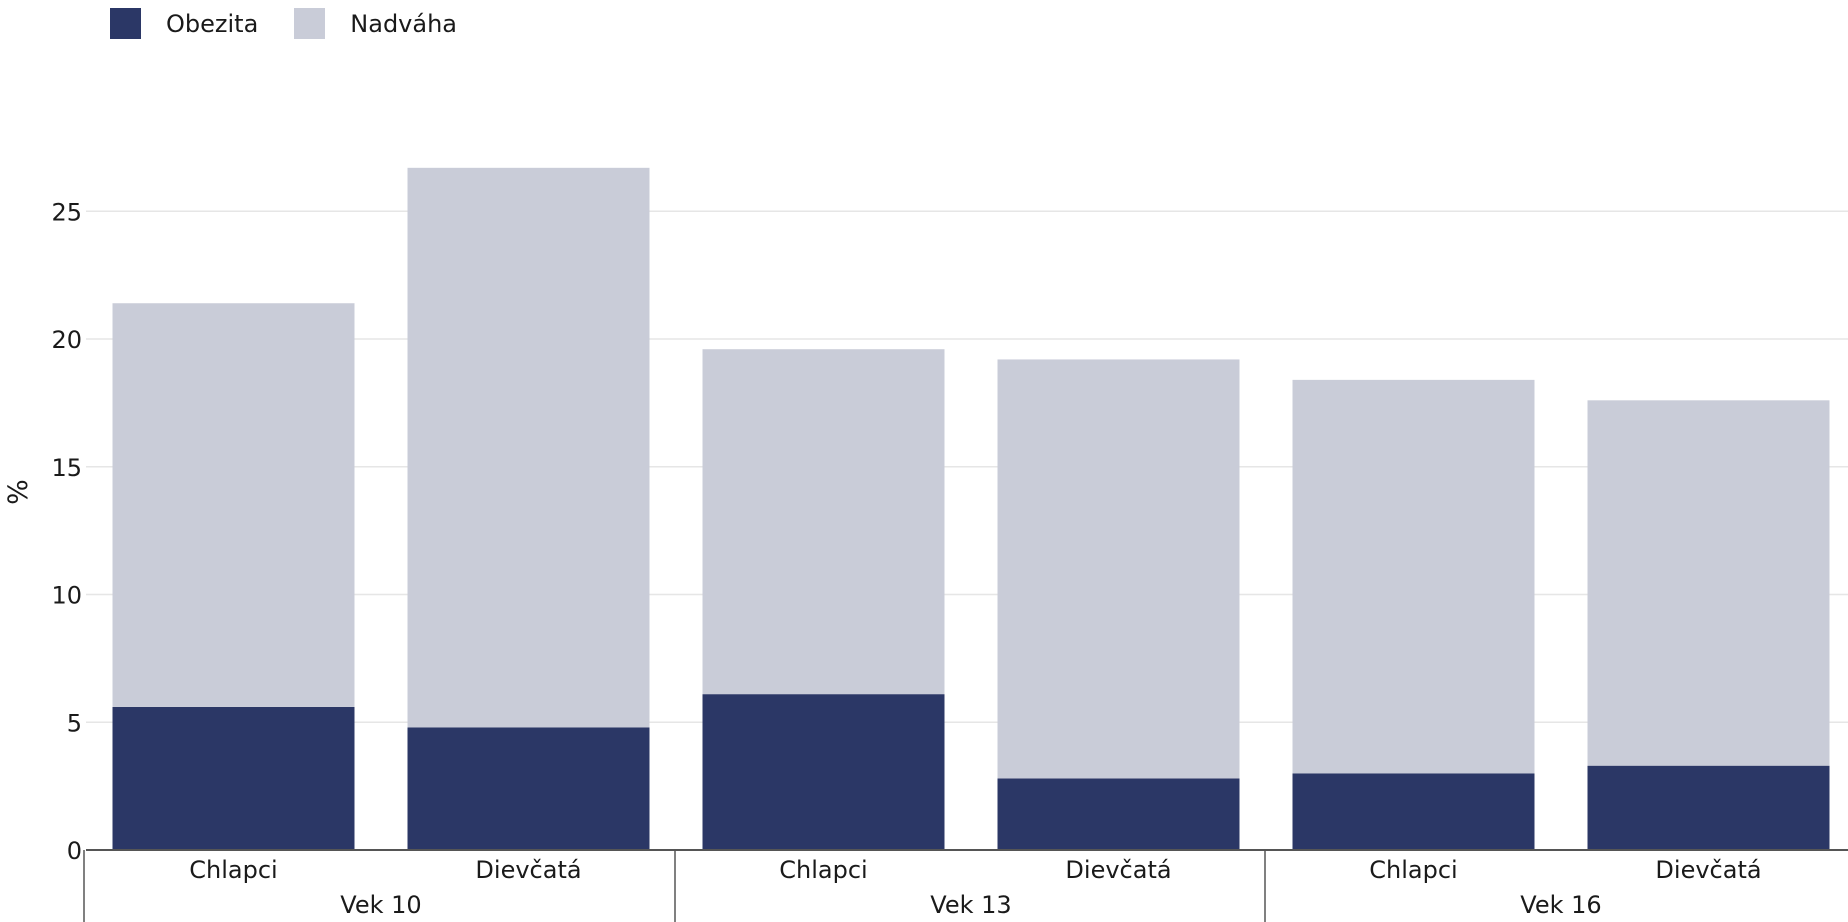 The image size is (1848, 922). What do you see at coordinates (74, 723) in the screenshot?
I see `y-tick-label-5: 5` at bounding box center [74, 723].